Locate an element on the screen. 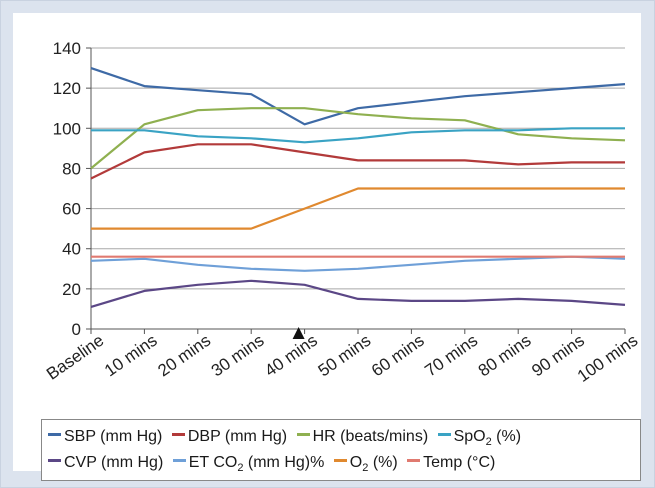 This screenshot has height=488, width=655. y-tick-label: 40 is located at coordinates (71, 249).